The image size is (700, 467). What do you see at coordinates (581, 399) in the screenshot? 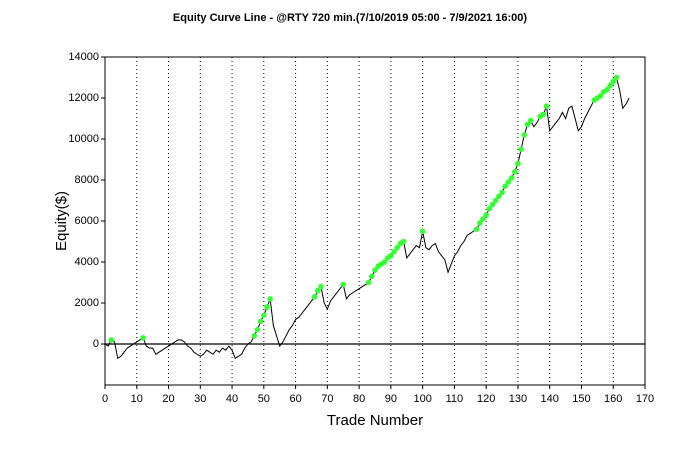
I see `x-tick-label: 150` at bounding box center [581, 399].